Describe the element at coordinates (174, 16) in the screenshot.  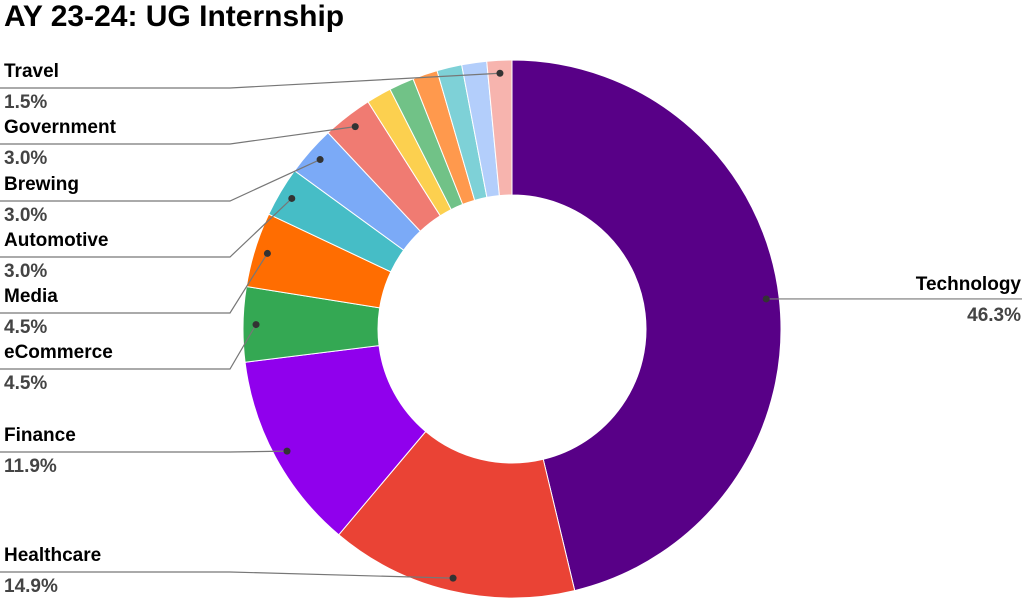
I see `chart-title: AY 23-24: UG Internship` at that location.